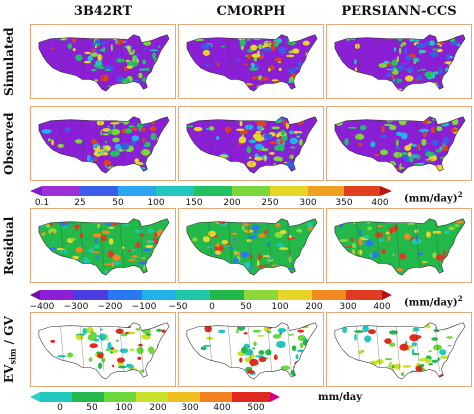 The height and width of the screenshot is (414, 474). What do you see at coordinates (399, 245) in the screenshot?
I see `map-panel-residual-persiann-ccs` at bounding box center [399, 245].